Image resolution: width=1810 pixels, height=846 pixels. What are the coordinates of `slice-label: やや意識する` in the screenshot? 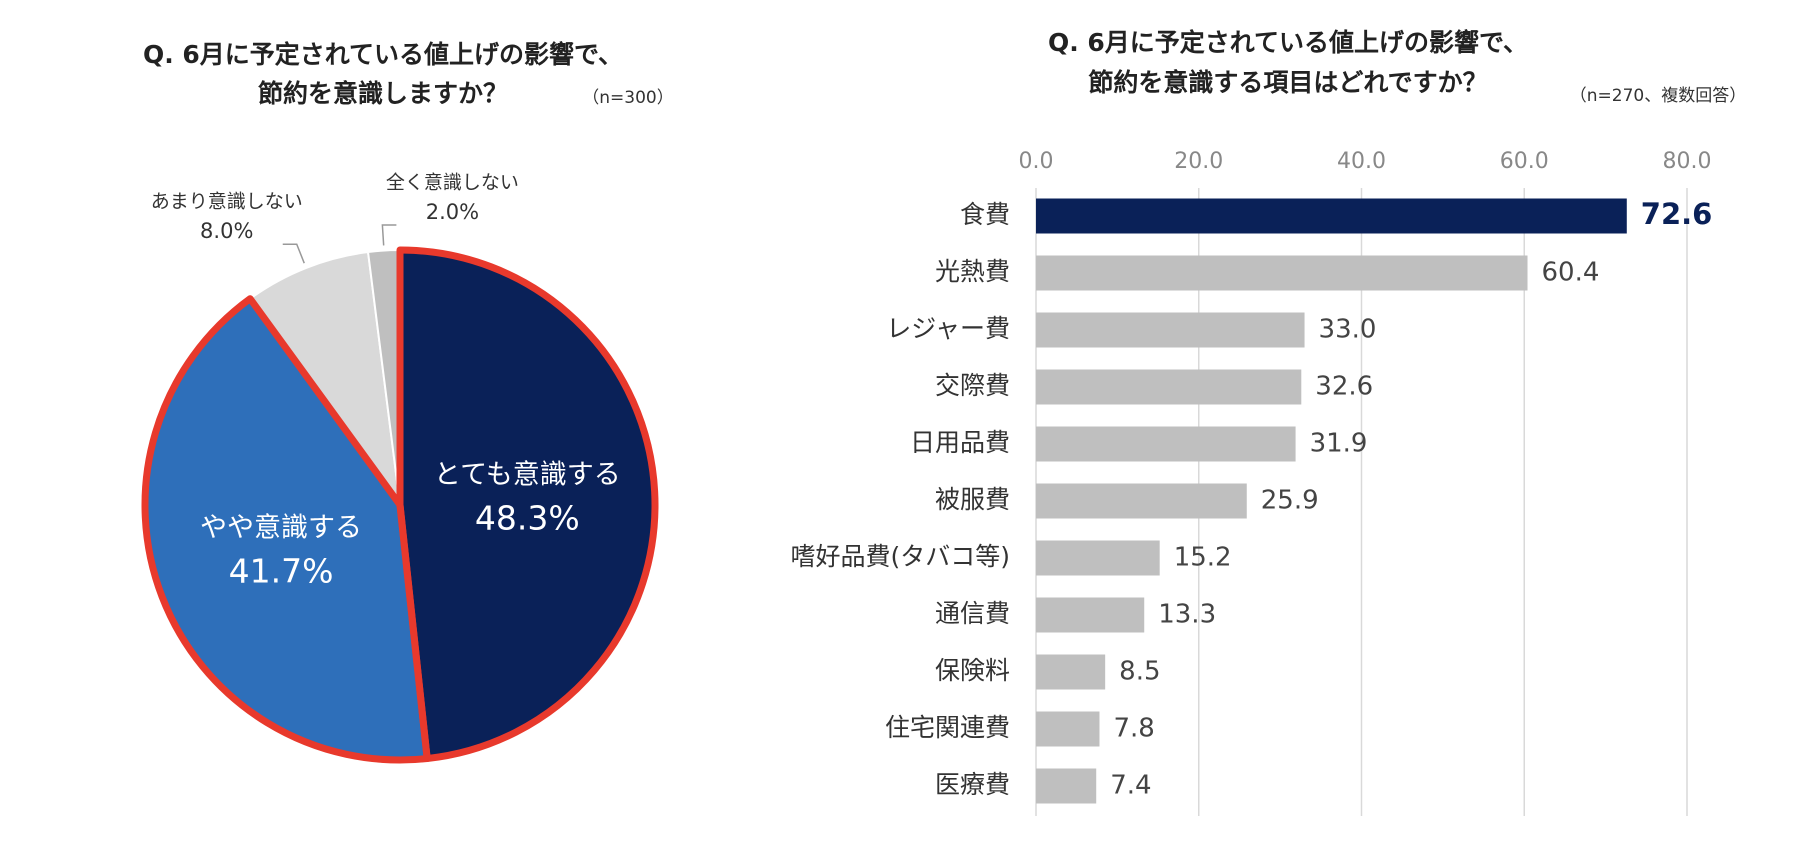 It's located at (281, 527).